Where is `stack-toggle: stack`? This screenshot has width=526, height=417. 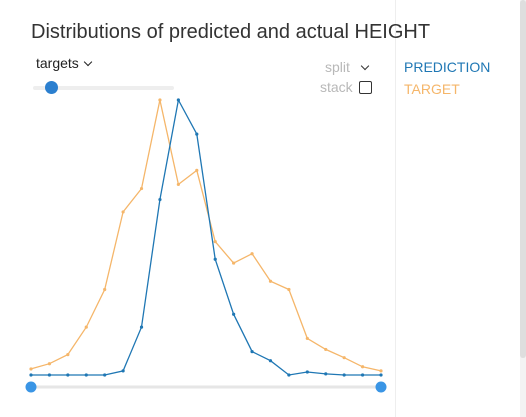 stack-toggle: stack is located at coordinates (346, 87).